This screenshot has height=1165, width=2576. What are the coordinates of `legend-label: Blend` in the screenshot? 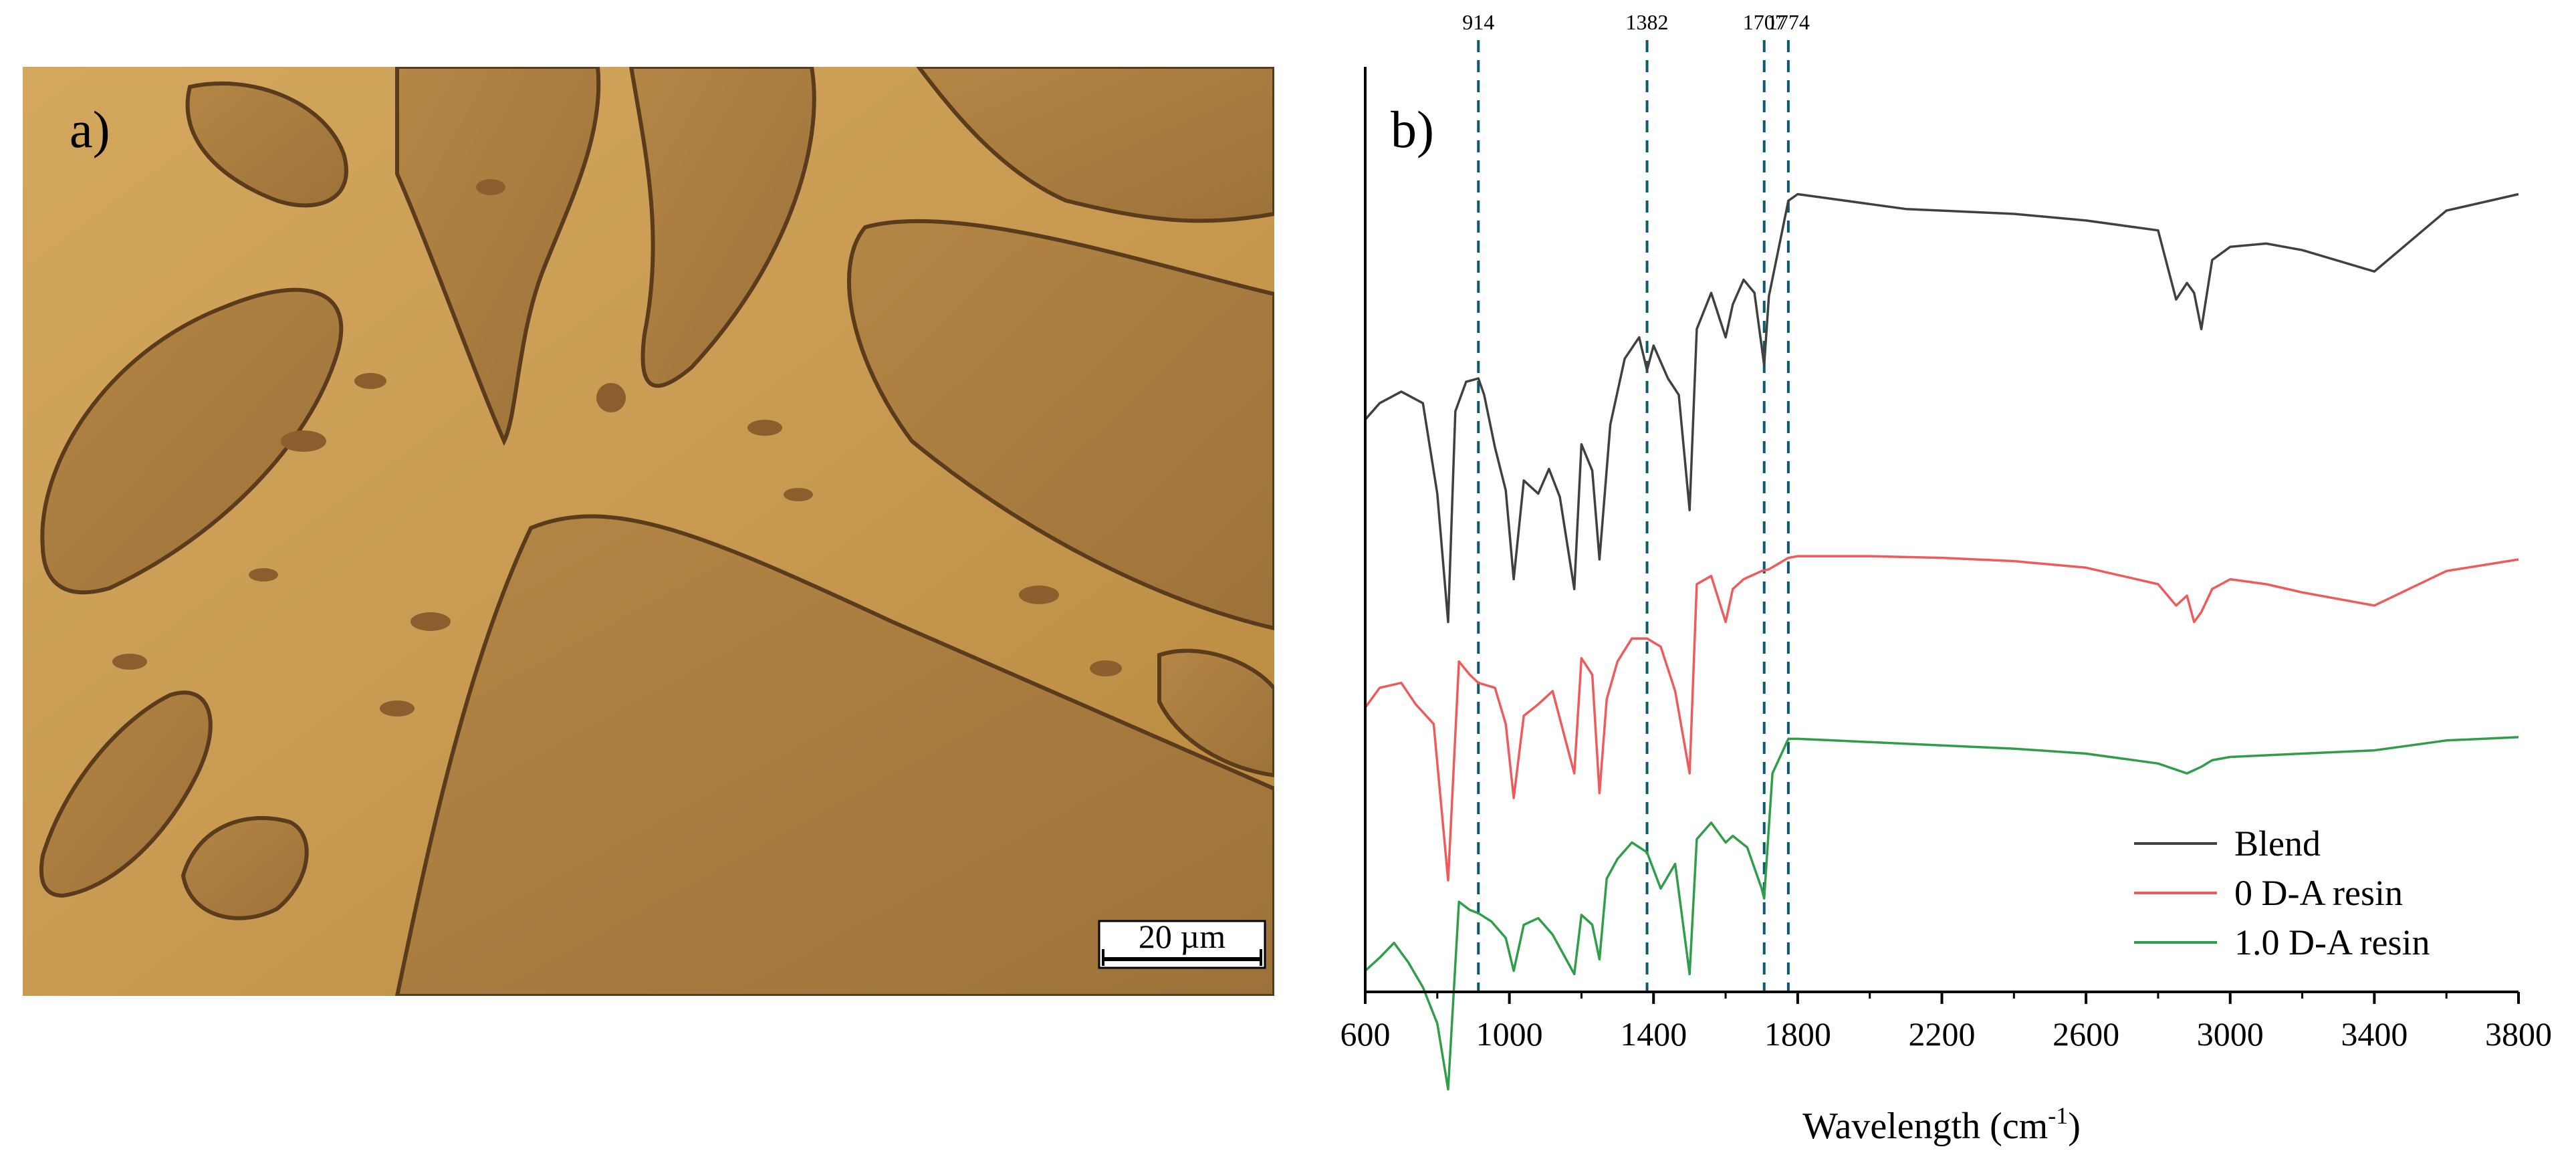 It's located at (2277, 843).